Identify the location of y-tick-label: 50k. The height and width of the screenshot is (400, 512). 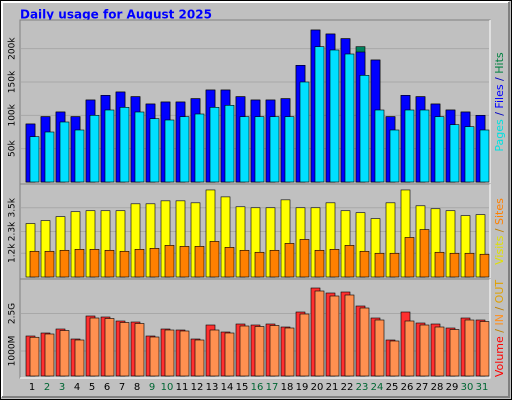
(13, 148).